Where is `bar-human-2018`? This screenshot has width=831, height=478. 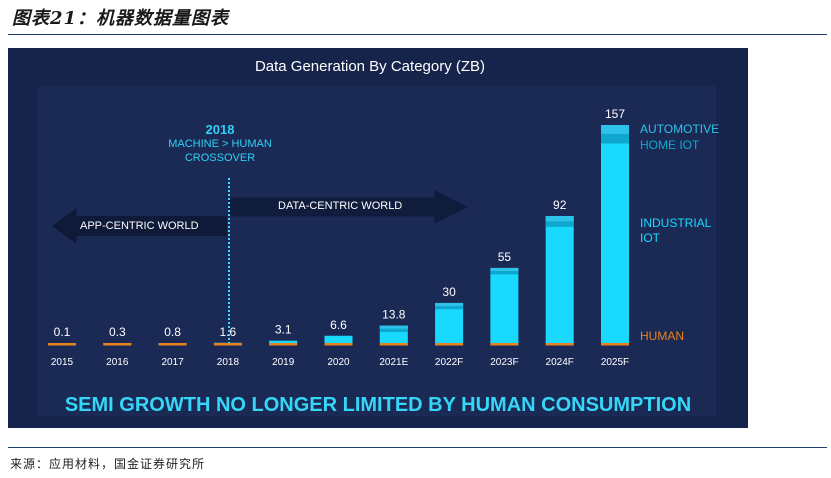
bar-human-2018 is located at coordinates (227, 344).